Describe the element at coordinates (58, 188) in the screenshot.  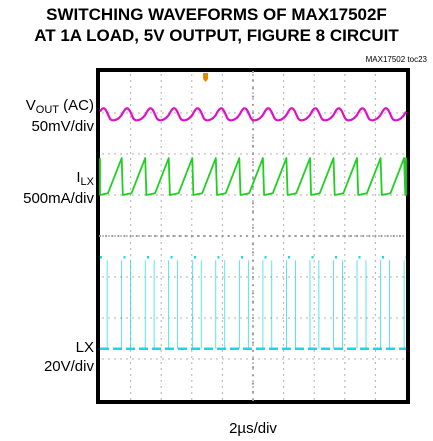
I see `ilx-channel-label: ILX 500mA/div` at that location.